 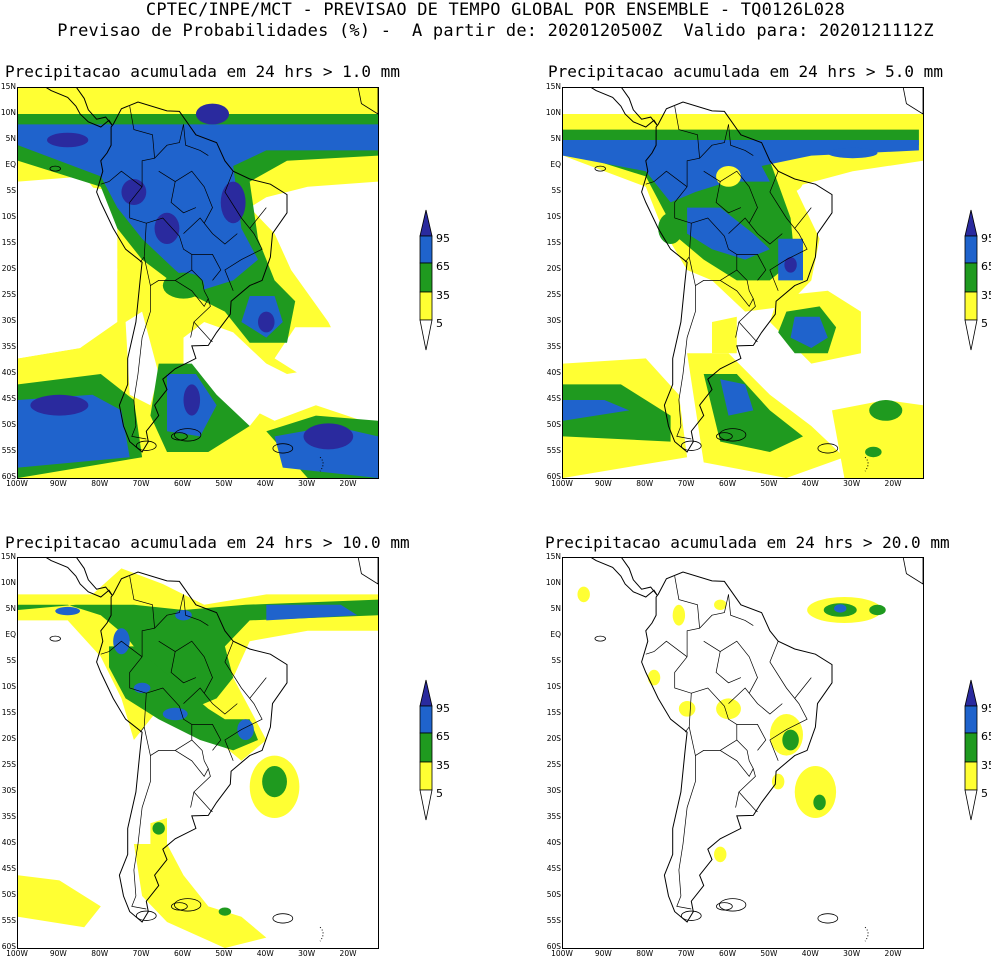 What do you see at coordinates (971, 280) in the screenshot?
I see `colorbar-graphic` at bounding box center [971, 280].